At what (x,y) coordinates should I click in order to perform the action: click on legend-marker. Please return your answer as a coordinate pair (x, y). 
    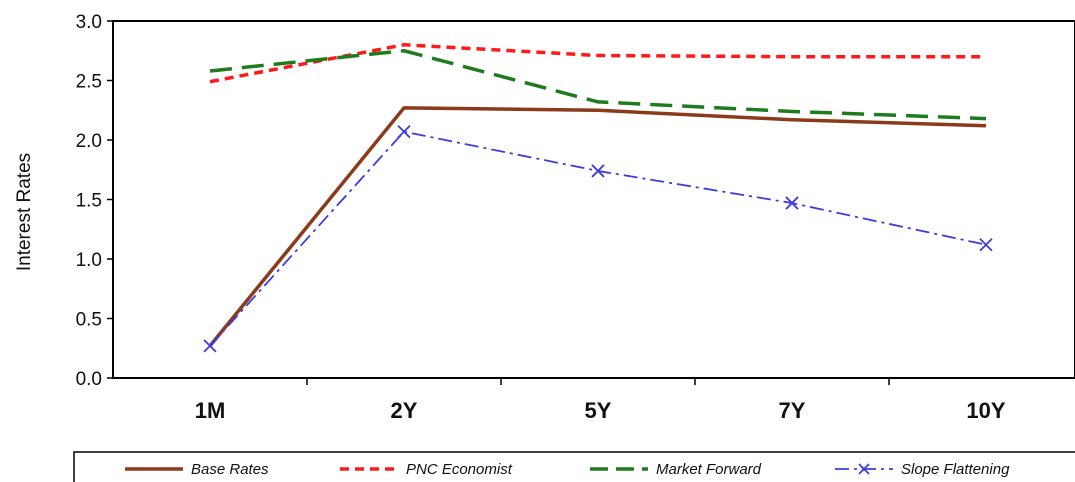
    Looking at the image, I should click on (864, 469).